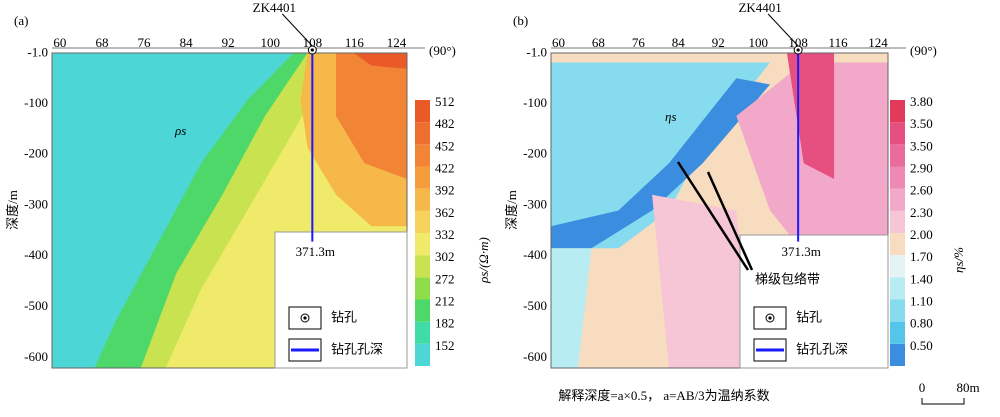 Image resolution: width=1000 pixels, height=417 pixels. I want to click on x-tick-label: 92, so click(718, 42).